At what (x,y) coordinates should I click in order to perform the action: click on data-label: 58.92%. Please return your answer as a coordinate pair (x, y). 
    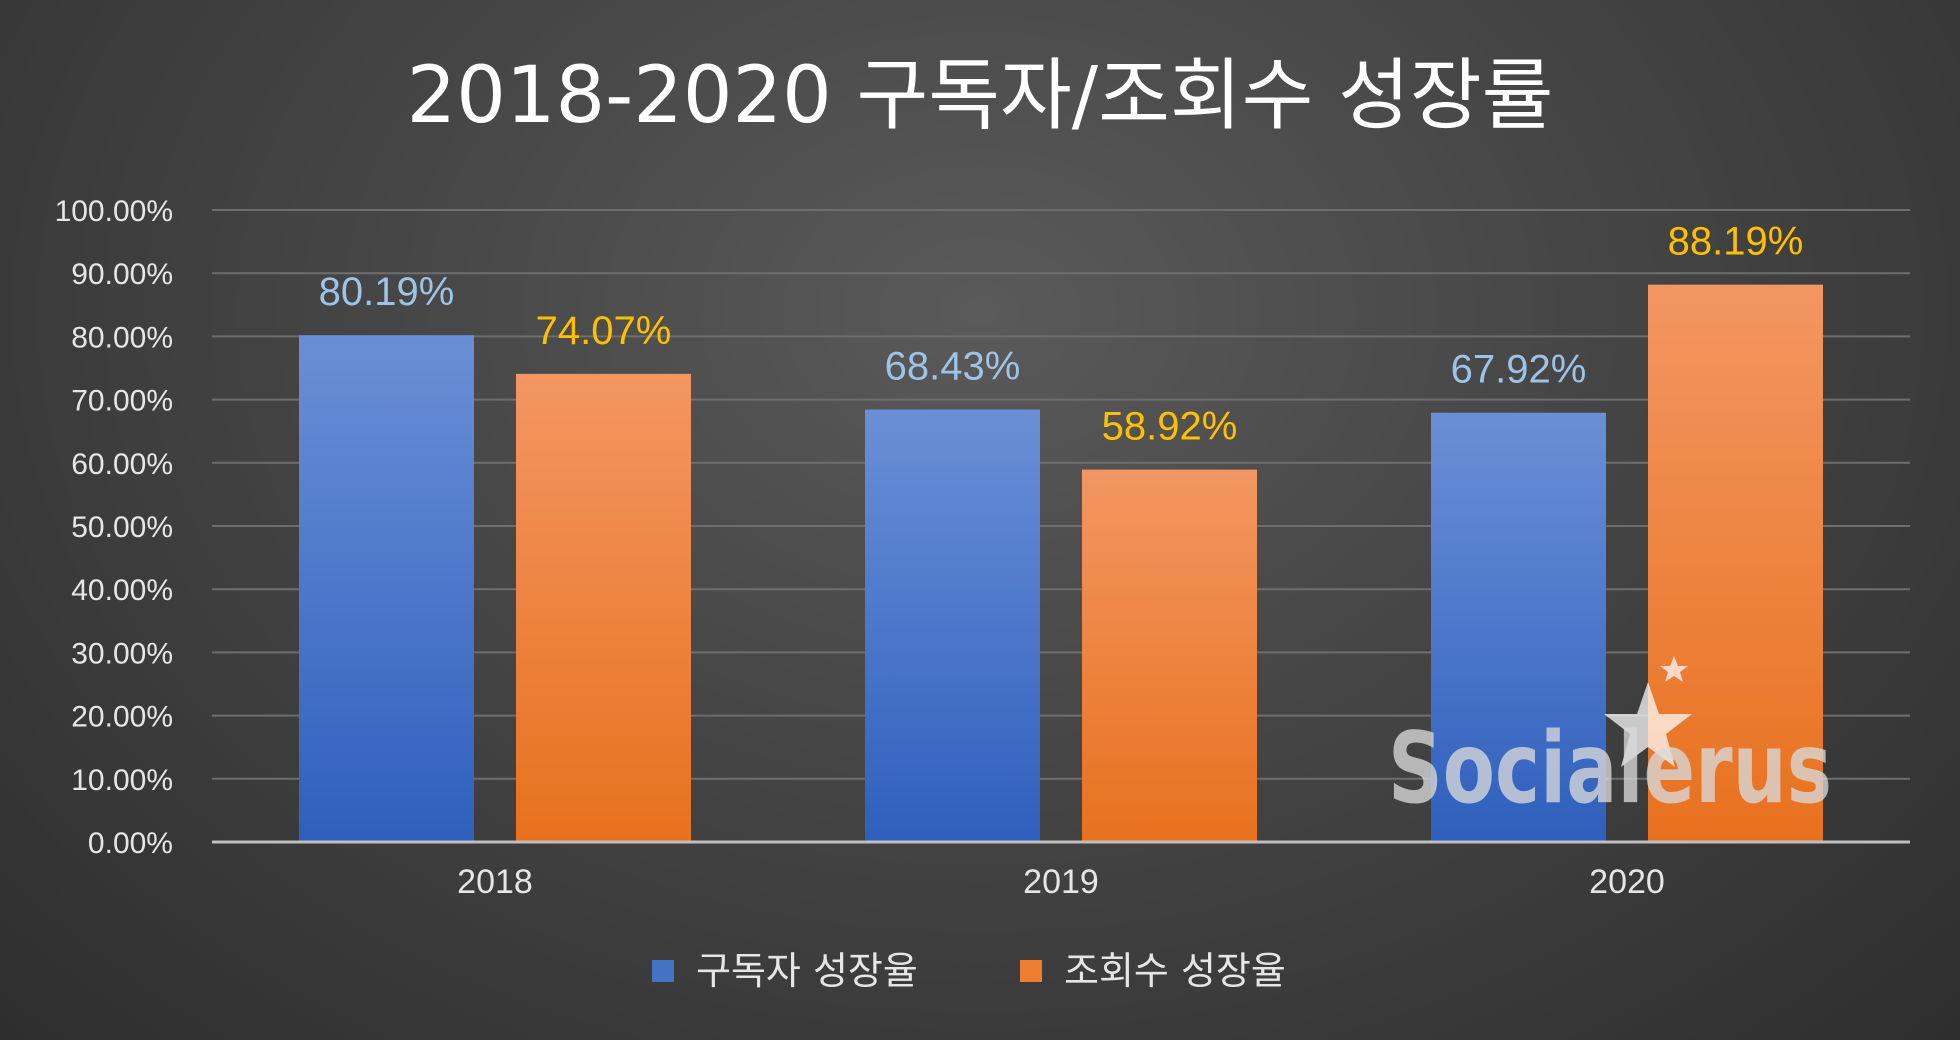
    Looking at the image, I should click on (1170, 427).